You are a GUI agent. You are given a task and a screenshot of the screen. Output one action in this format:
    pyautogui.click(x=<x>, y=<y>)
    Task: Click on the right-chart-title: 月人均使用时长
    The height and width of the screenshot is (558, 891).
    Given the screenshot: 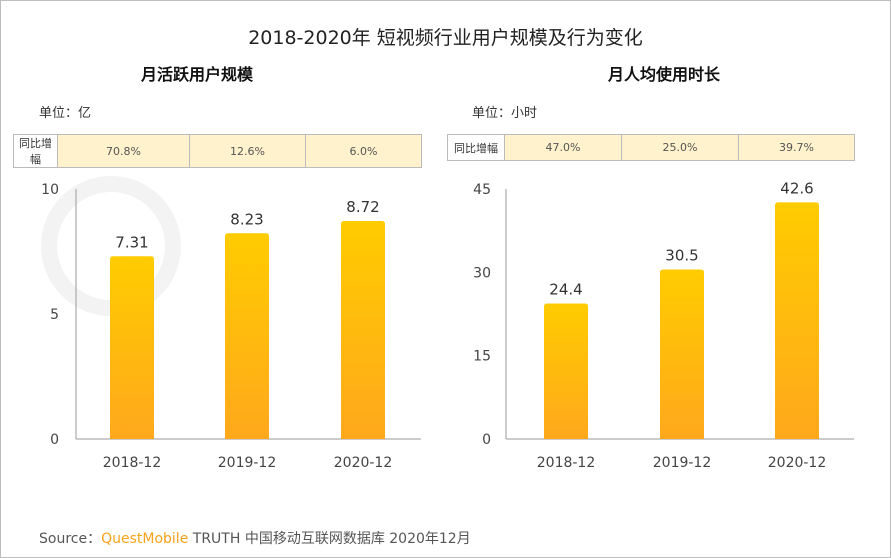 What is the action you would take?
    pyautogui.click(x=664, y=74)
    